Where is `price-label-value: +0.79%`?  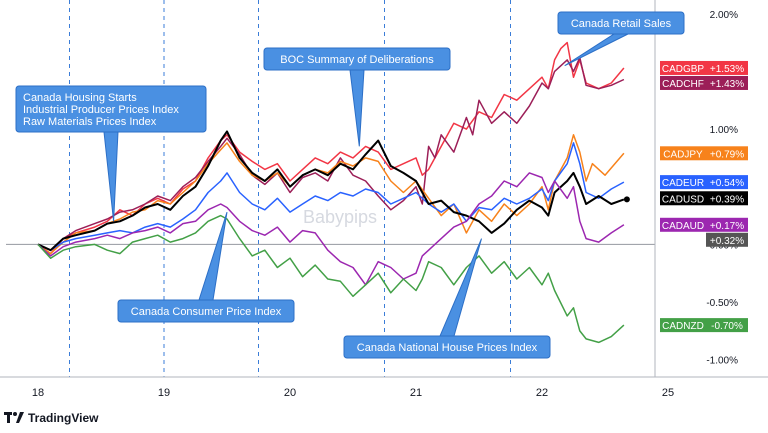 price-label-value: +0.79% is located at coordinates (727, 154).